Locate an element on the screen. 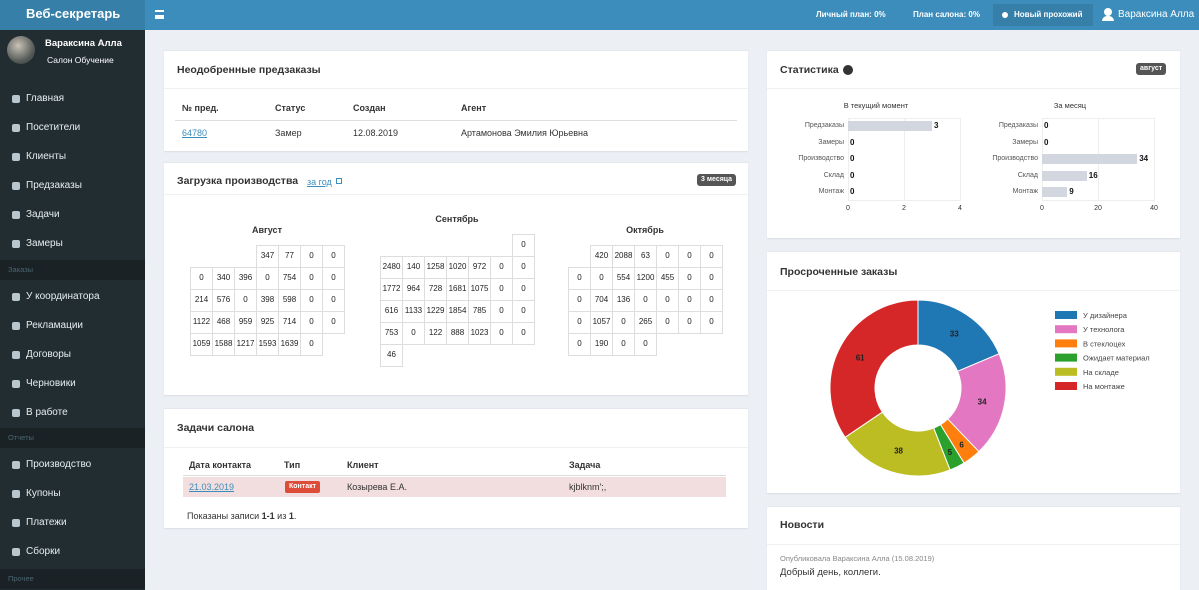 Image resolution: width=1199 pixels, height=590 pixels. task-row is located at coordinates (454, 487).